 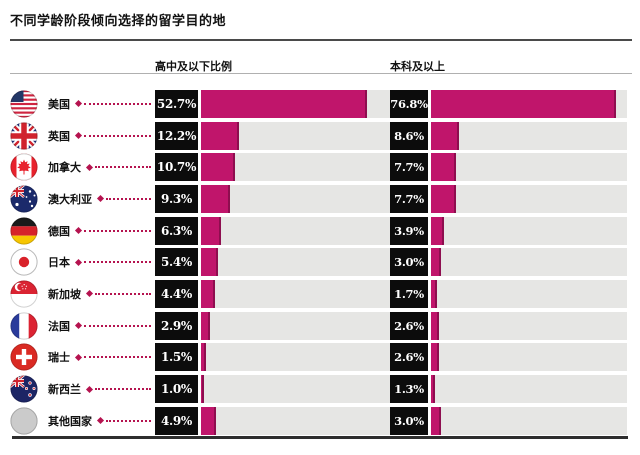 I want to click on highschool-value-box: 12.2%, so click(x=176, y=135).